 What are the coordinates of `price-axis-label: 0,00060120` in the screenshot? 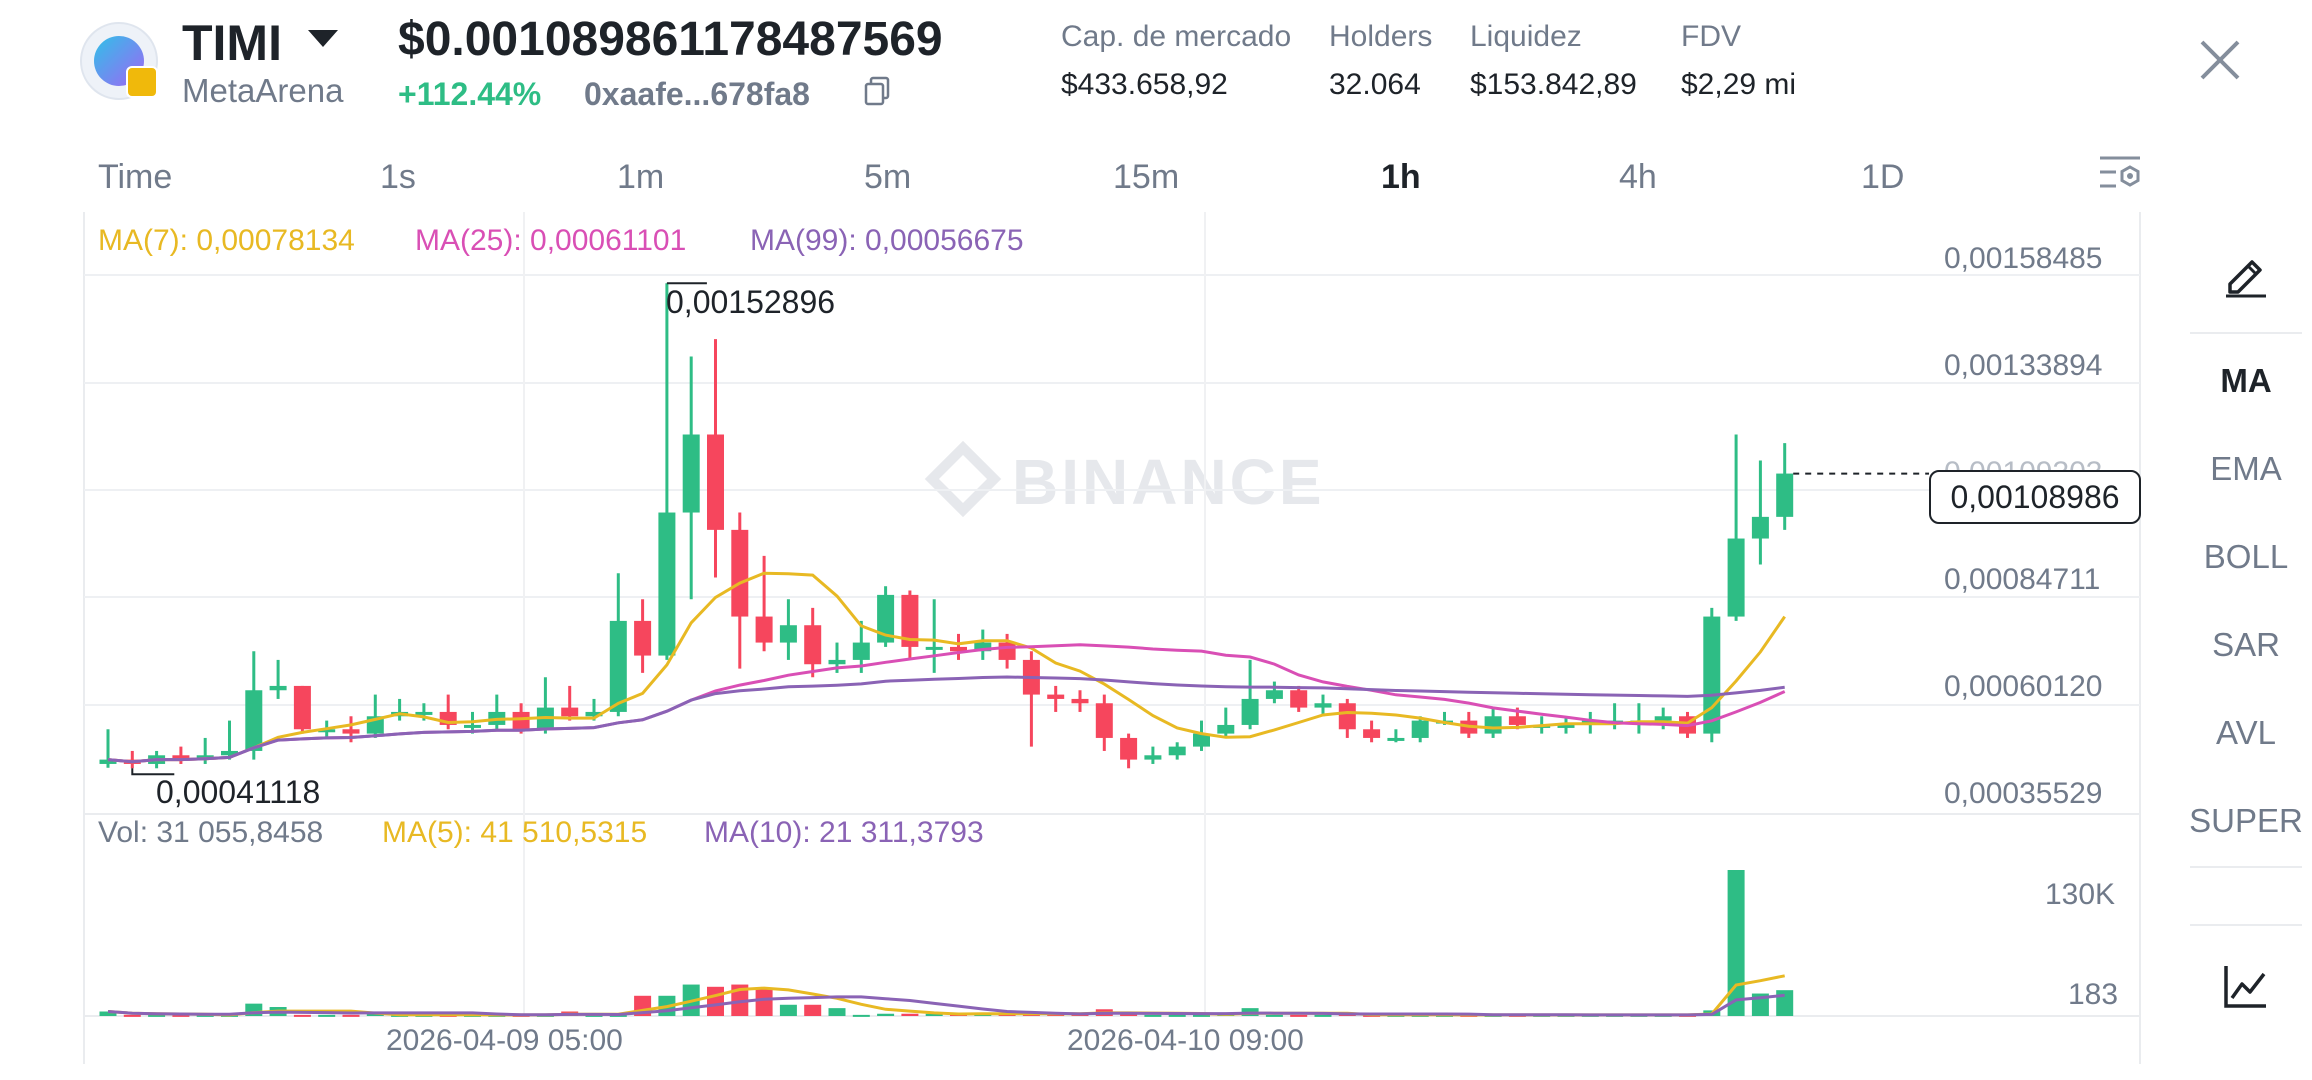 It's located at (2023, 686).